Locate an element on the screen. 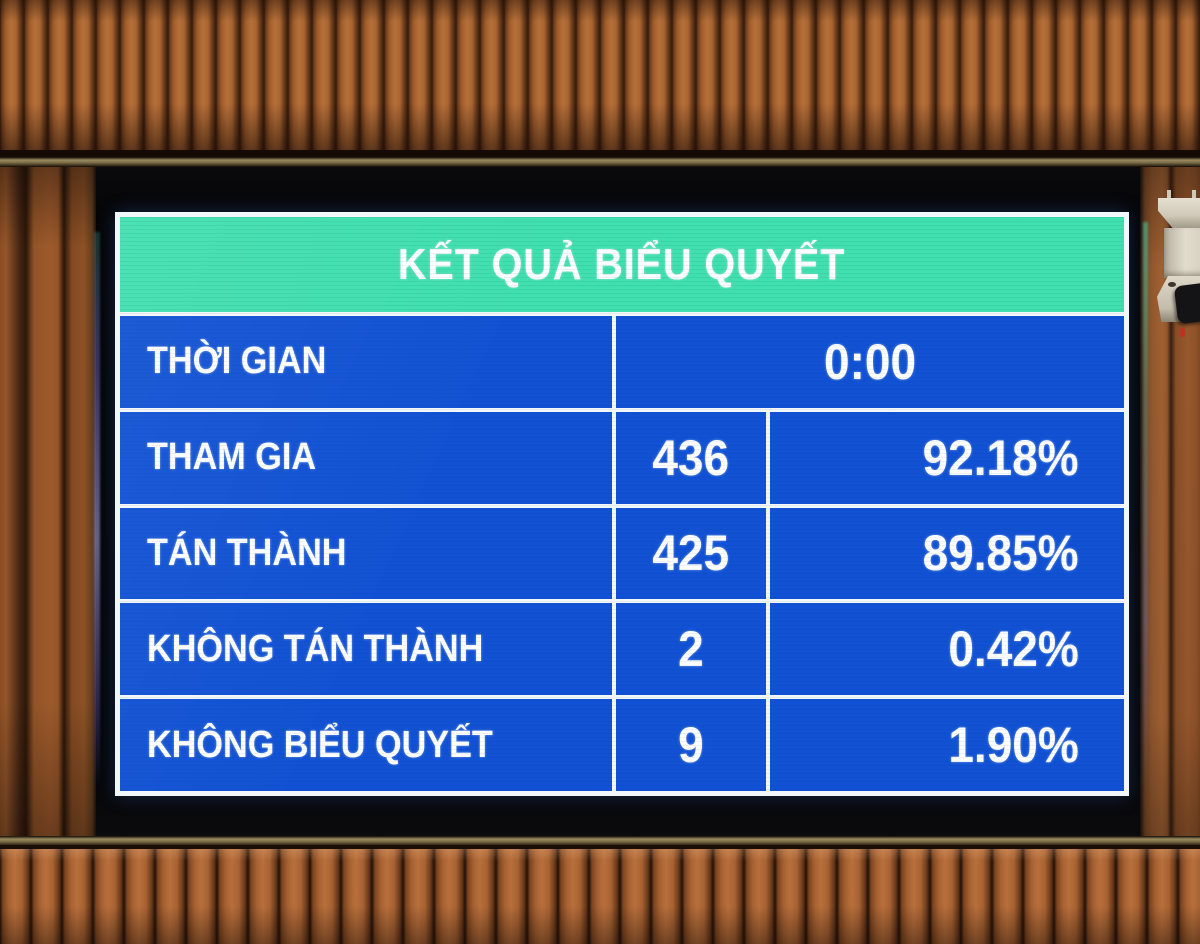  row-count: 425 is located at coordinates (691, 553).